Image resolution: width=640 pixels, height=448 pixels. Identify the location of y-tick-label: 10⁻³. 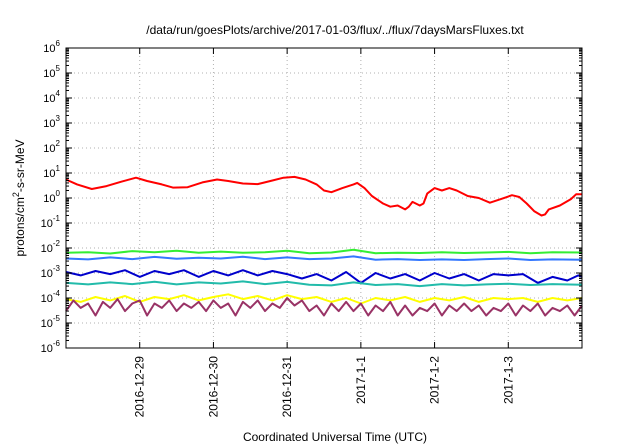
(51, 272).